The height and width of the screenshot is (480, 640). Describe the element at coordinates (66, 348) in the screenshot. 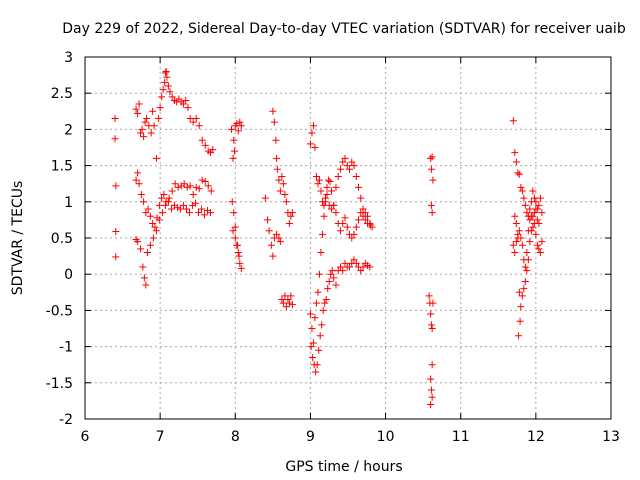

I see `y-tick-label: -1` at that location.